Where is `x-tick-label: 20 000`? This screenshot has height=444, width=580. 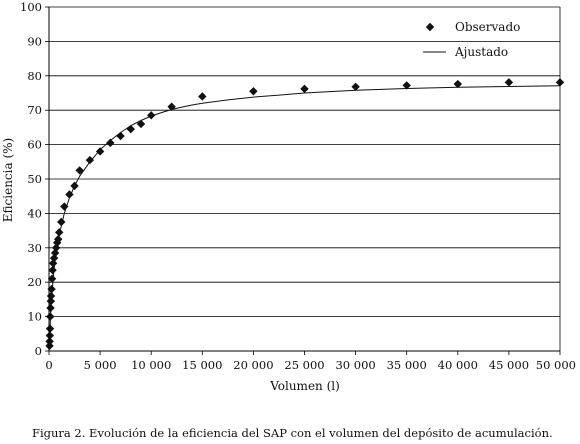
x-tick-label: 20 000 is located at coordinates (253, 365).